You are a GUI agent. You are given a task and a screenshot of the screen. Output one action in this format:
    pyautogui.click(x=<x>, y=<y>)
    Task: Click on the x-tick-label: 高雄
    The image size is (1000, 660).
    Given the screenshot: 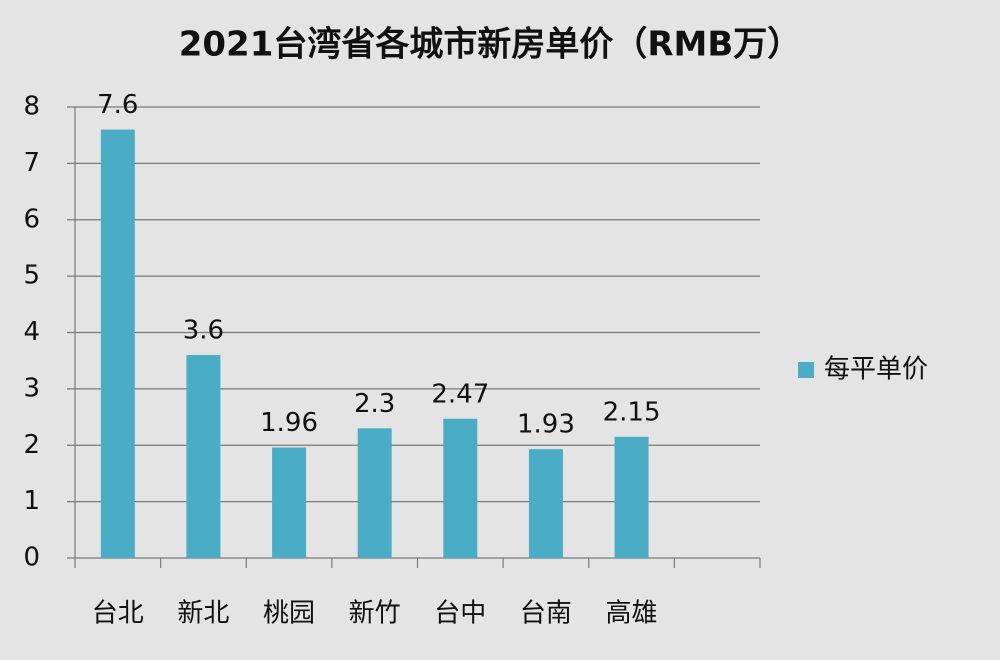 What is the action you would take?
    pyautogui.click(x=632, y=614)
    